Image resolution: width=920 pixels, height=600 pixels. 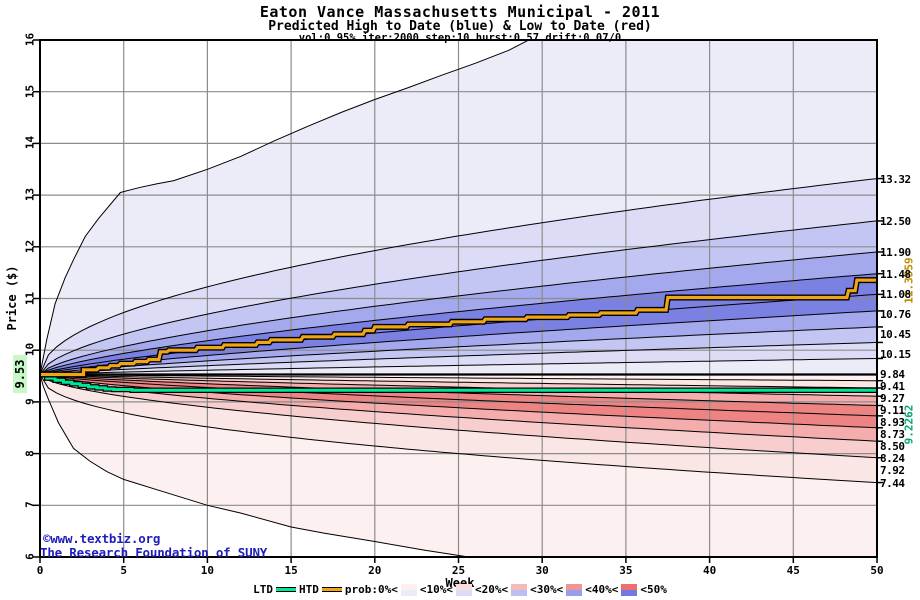 I want to click on low-probability-band, so click(x=458, y=416).